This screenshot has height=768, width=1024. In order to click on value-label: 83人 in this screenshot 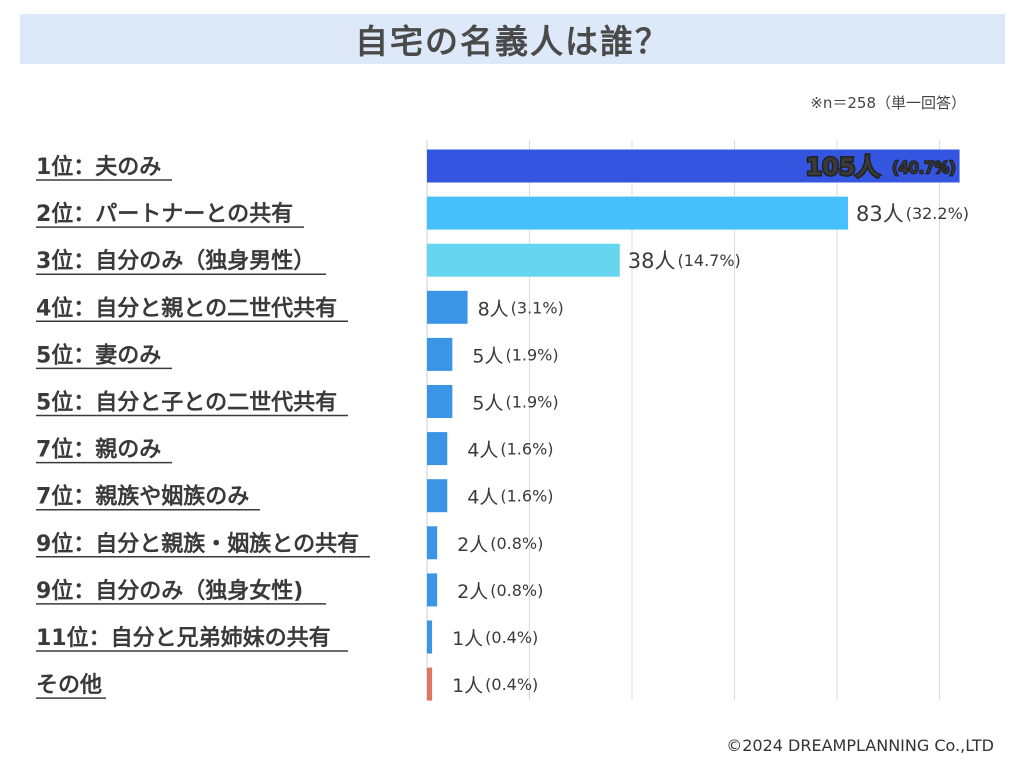, I will do `click(880, 214)`.